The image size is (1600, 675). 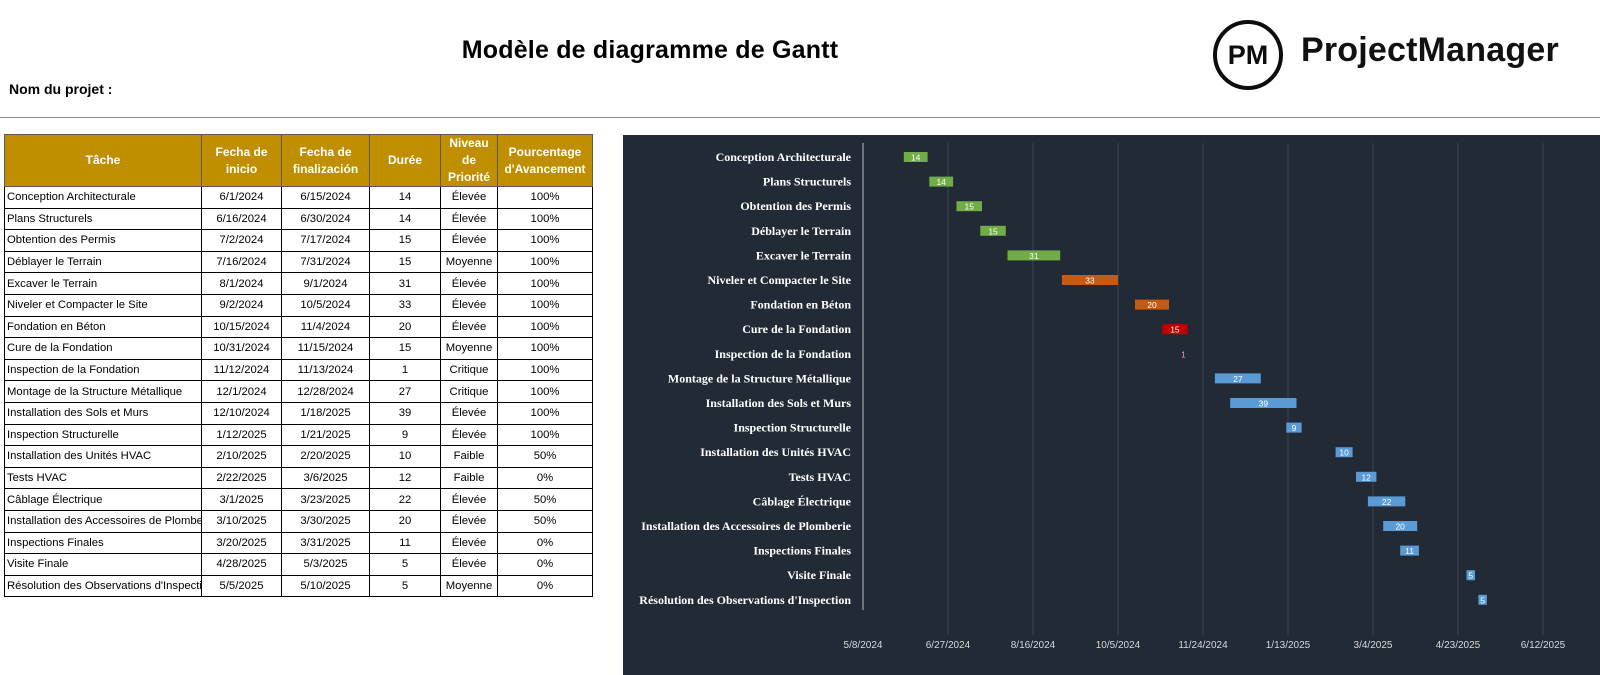 I want to click on cell-start-date: 12/1/2024, so click(x=241, y=391).